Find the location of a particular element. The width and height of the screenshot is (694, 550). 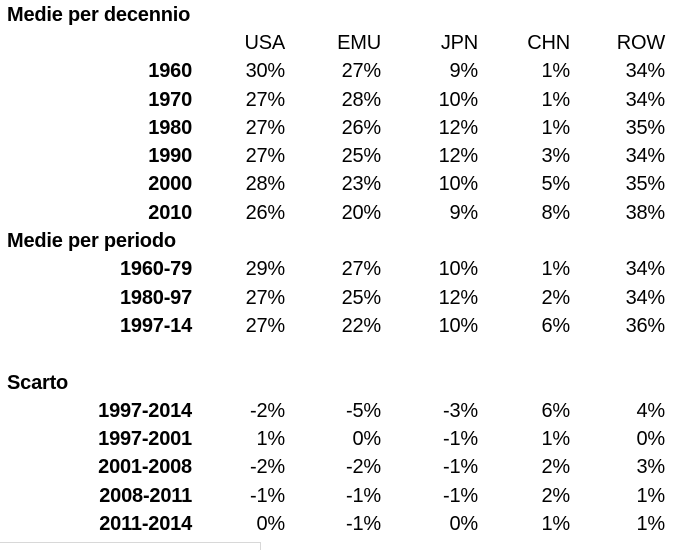

cell-border-fragment-horizontal is located at coordinates (130, 542).